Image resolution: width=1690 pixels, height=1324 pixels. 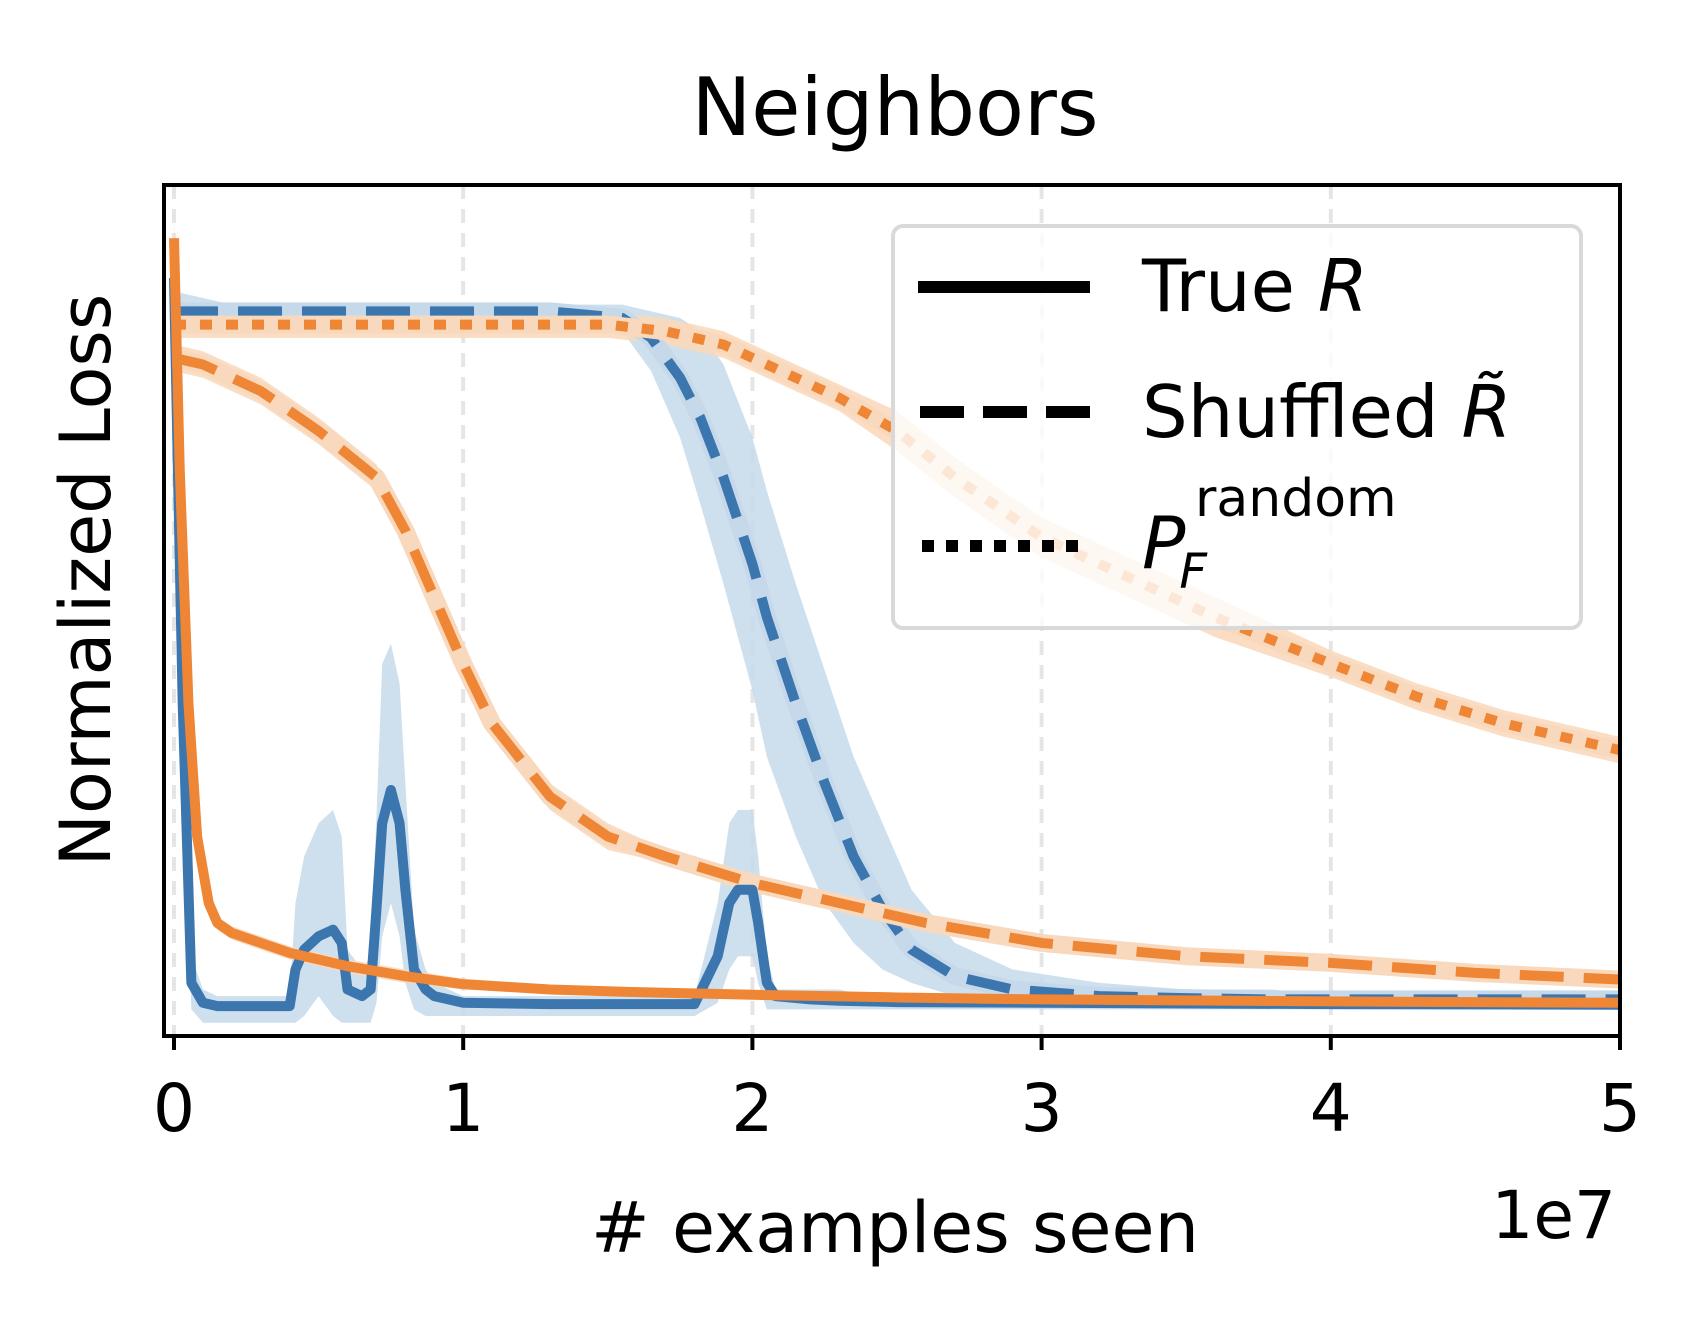 I want to click on legend-entry-true-r-var: R, so click(x=1343, y=286).